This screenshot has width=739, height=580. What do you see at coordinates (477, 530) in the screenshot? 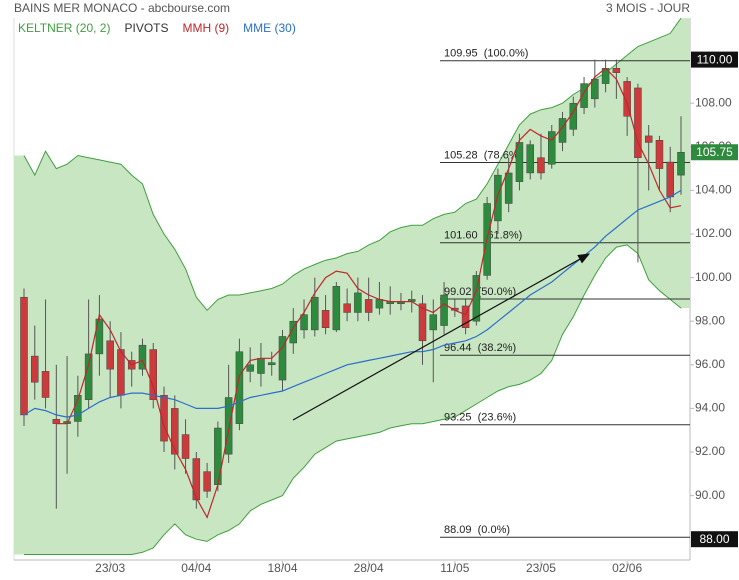
I see `pivot-label: 88.09 (0.0%)` at bounding box center [477, 530].